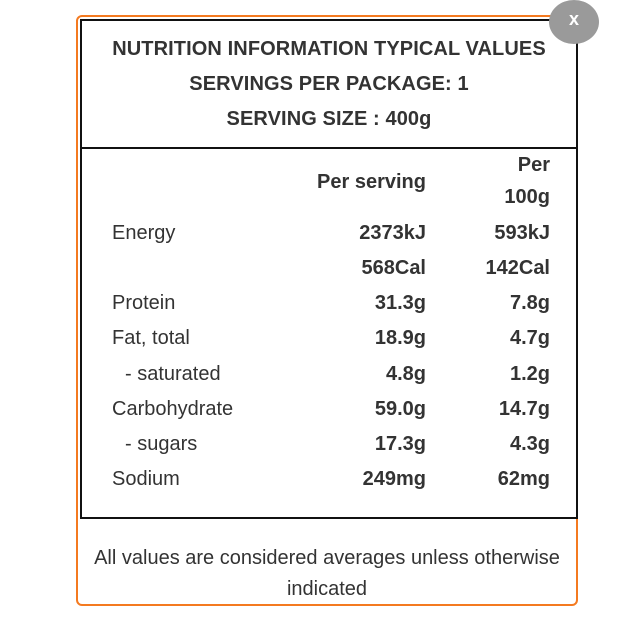 The height and width of the screenshot is (624, 624). What do you see at coordinates (518, 268) in the screenshot?
I see `energy-cal-100g: 142Cal` at bounding box center [518, 268].